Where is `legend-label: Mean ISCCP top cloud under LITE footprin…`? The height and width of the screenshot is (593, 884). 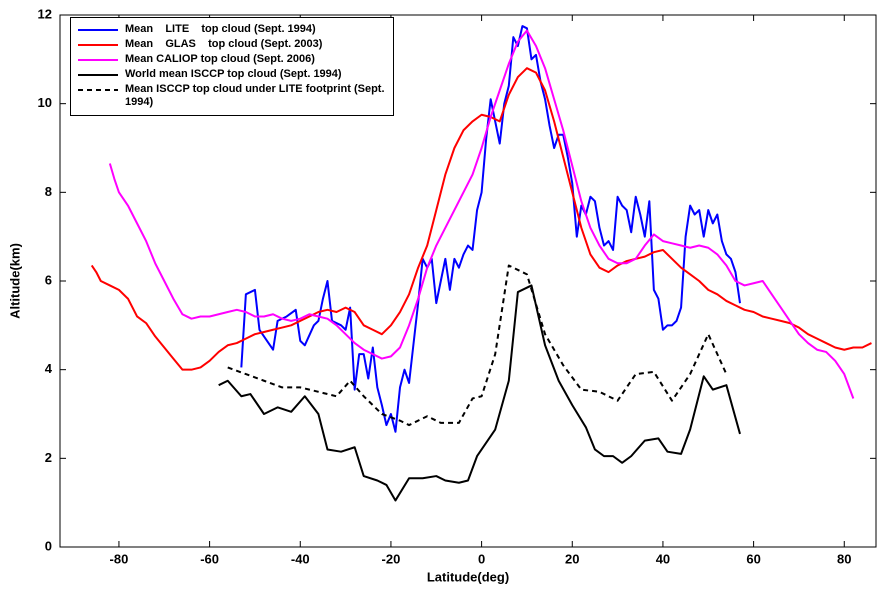
legend-label: Mean ISCCP top cloud under LITE footprin… is located at coordinates (256, 95).